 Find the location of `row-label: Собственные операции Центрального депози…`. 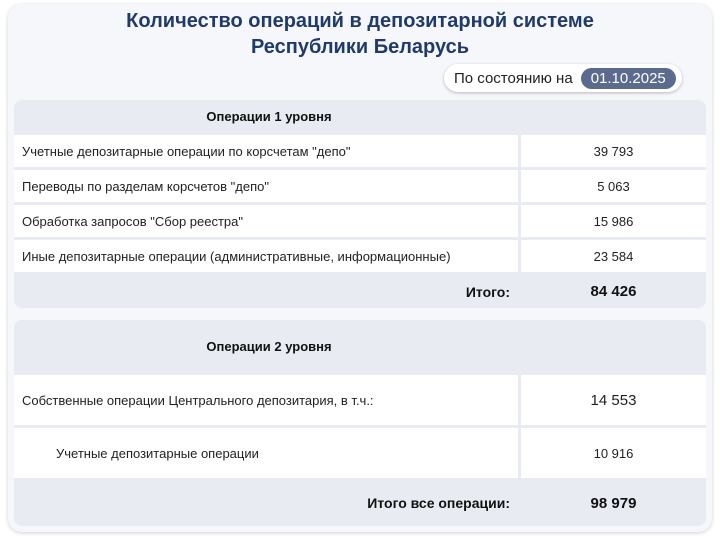

row-label: Собственные операции Центрального депози… is located at coordinates (266, 400).